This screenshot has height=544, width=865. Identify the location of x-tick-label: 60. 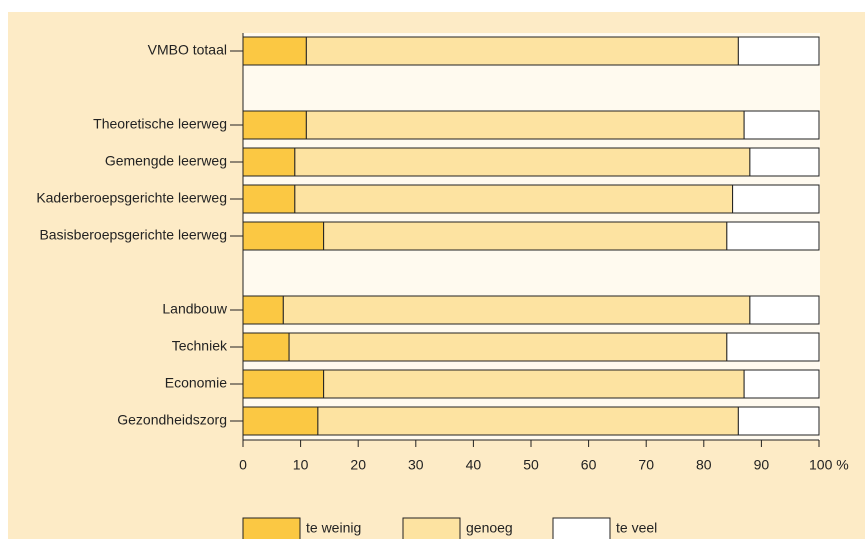
(589, 465).